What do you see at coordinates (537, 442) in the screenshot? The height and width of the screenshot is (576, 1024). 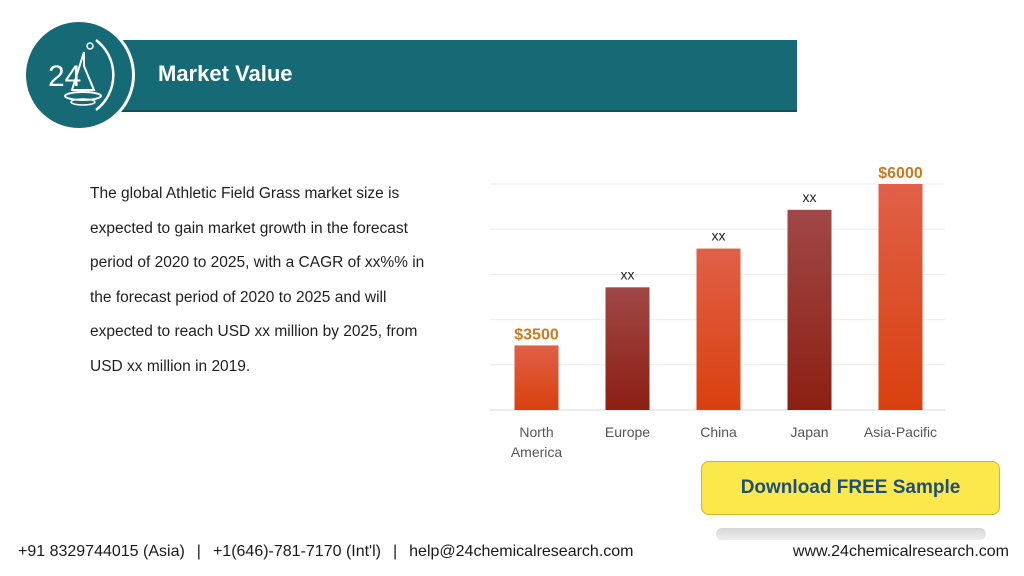 I see `category-label: North America` at bounding box center [537, 442].